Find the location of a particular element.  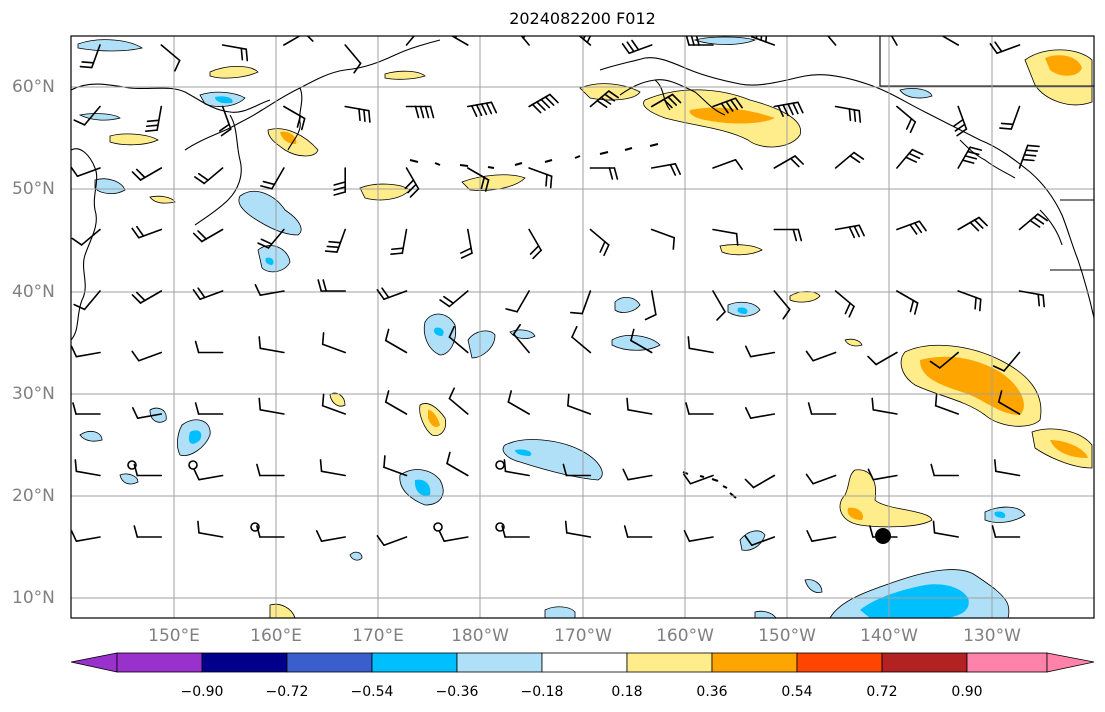

map-title: 2024082200 F012 is located at coordinates (582, 18).